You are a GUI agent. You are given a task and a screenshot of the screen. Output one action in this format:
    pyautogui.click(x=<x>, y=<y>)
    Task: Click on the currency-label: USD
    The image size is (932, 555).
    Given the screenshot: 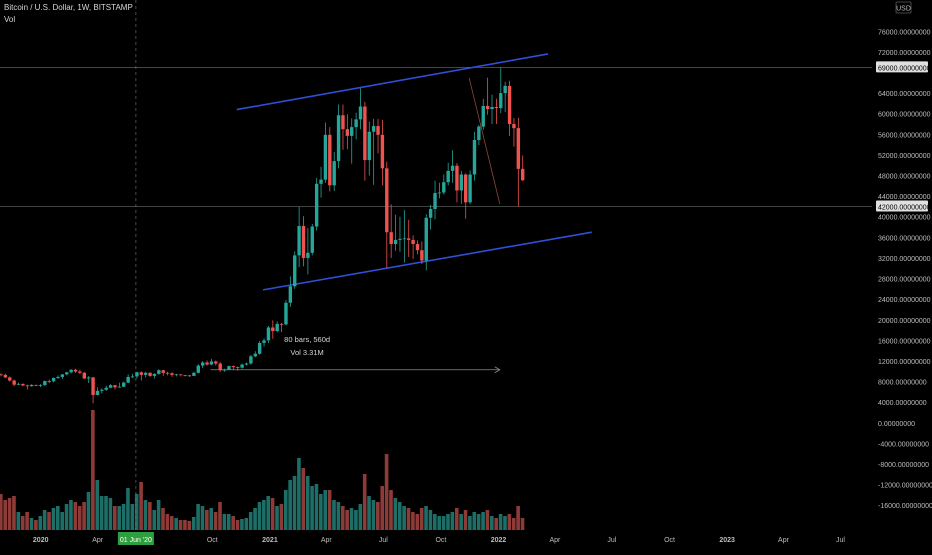 What is the action you would take?
    pyautogui.click(x=903, y=9)
    